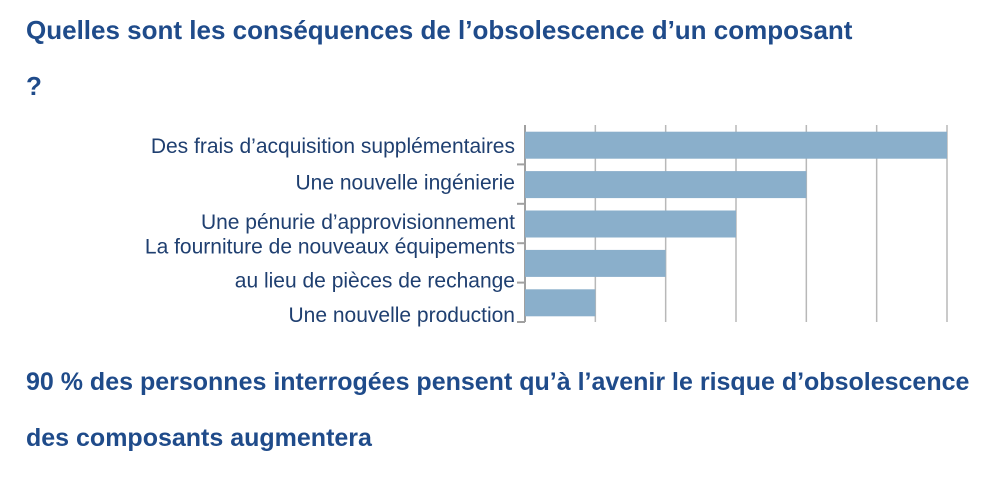 This screenshot has width=998, height=480. I want to click on y-tick-label: Une nouvelle ingénierie, so click(406, 183).